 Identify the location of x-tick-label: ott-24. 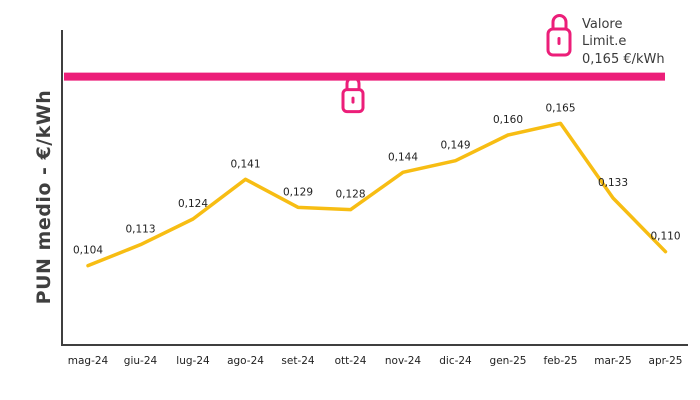
(351, 361).